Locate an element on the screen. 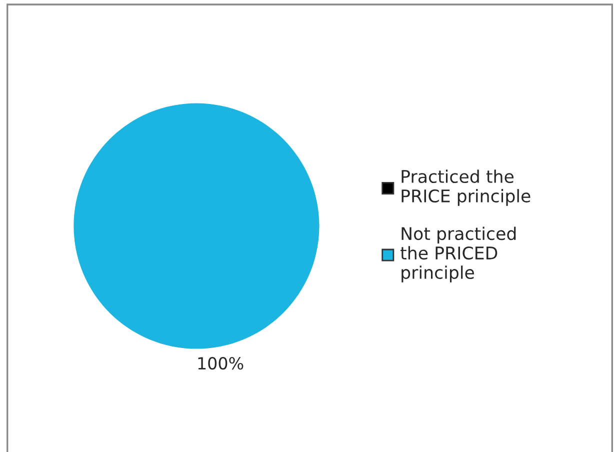  legend-label: Practiced the PRICE principle is located at coordinates (466, 188).